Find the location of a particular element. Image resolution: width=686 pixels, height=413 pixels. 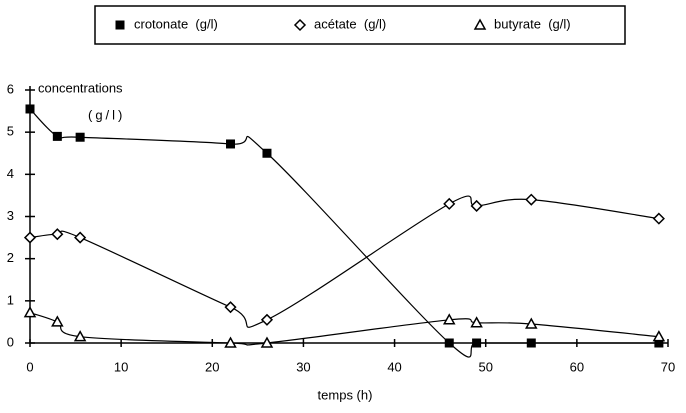

legend-box is located at coordinates (360, 25).